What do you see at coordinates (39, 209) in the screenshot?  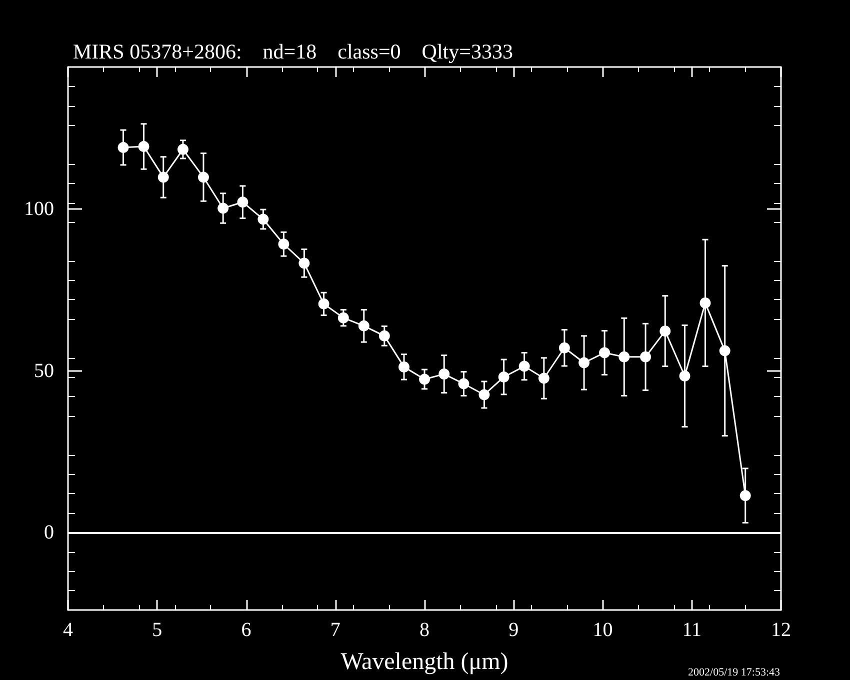 I see `y-tick-label: 100` at bounding box center [39, 209].